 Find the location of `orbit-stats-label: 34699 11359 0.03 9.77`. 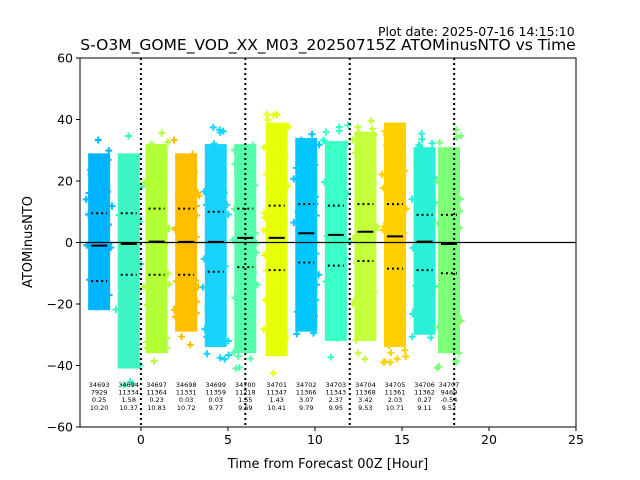

orbit-stats-label: 34699 11359 0.03 9.77 is located at coordinates (215, 396).